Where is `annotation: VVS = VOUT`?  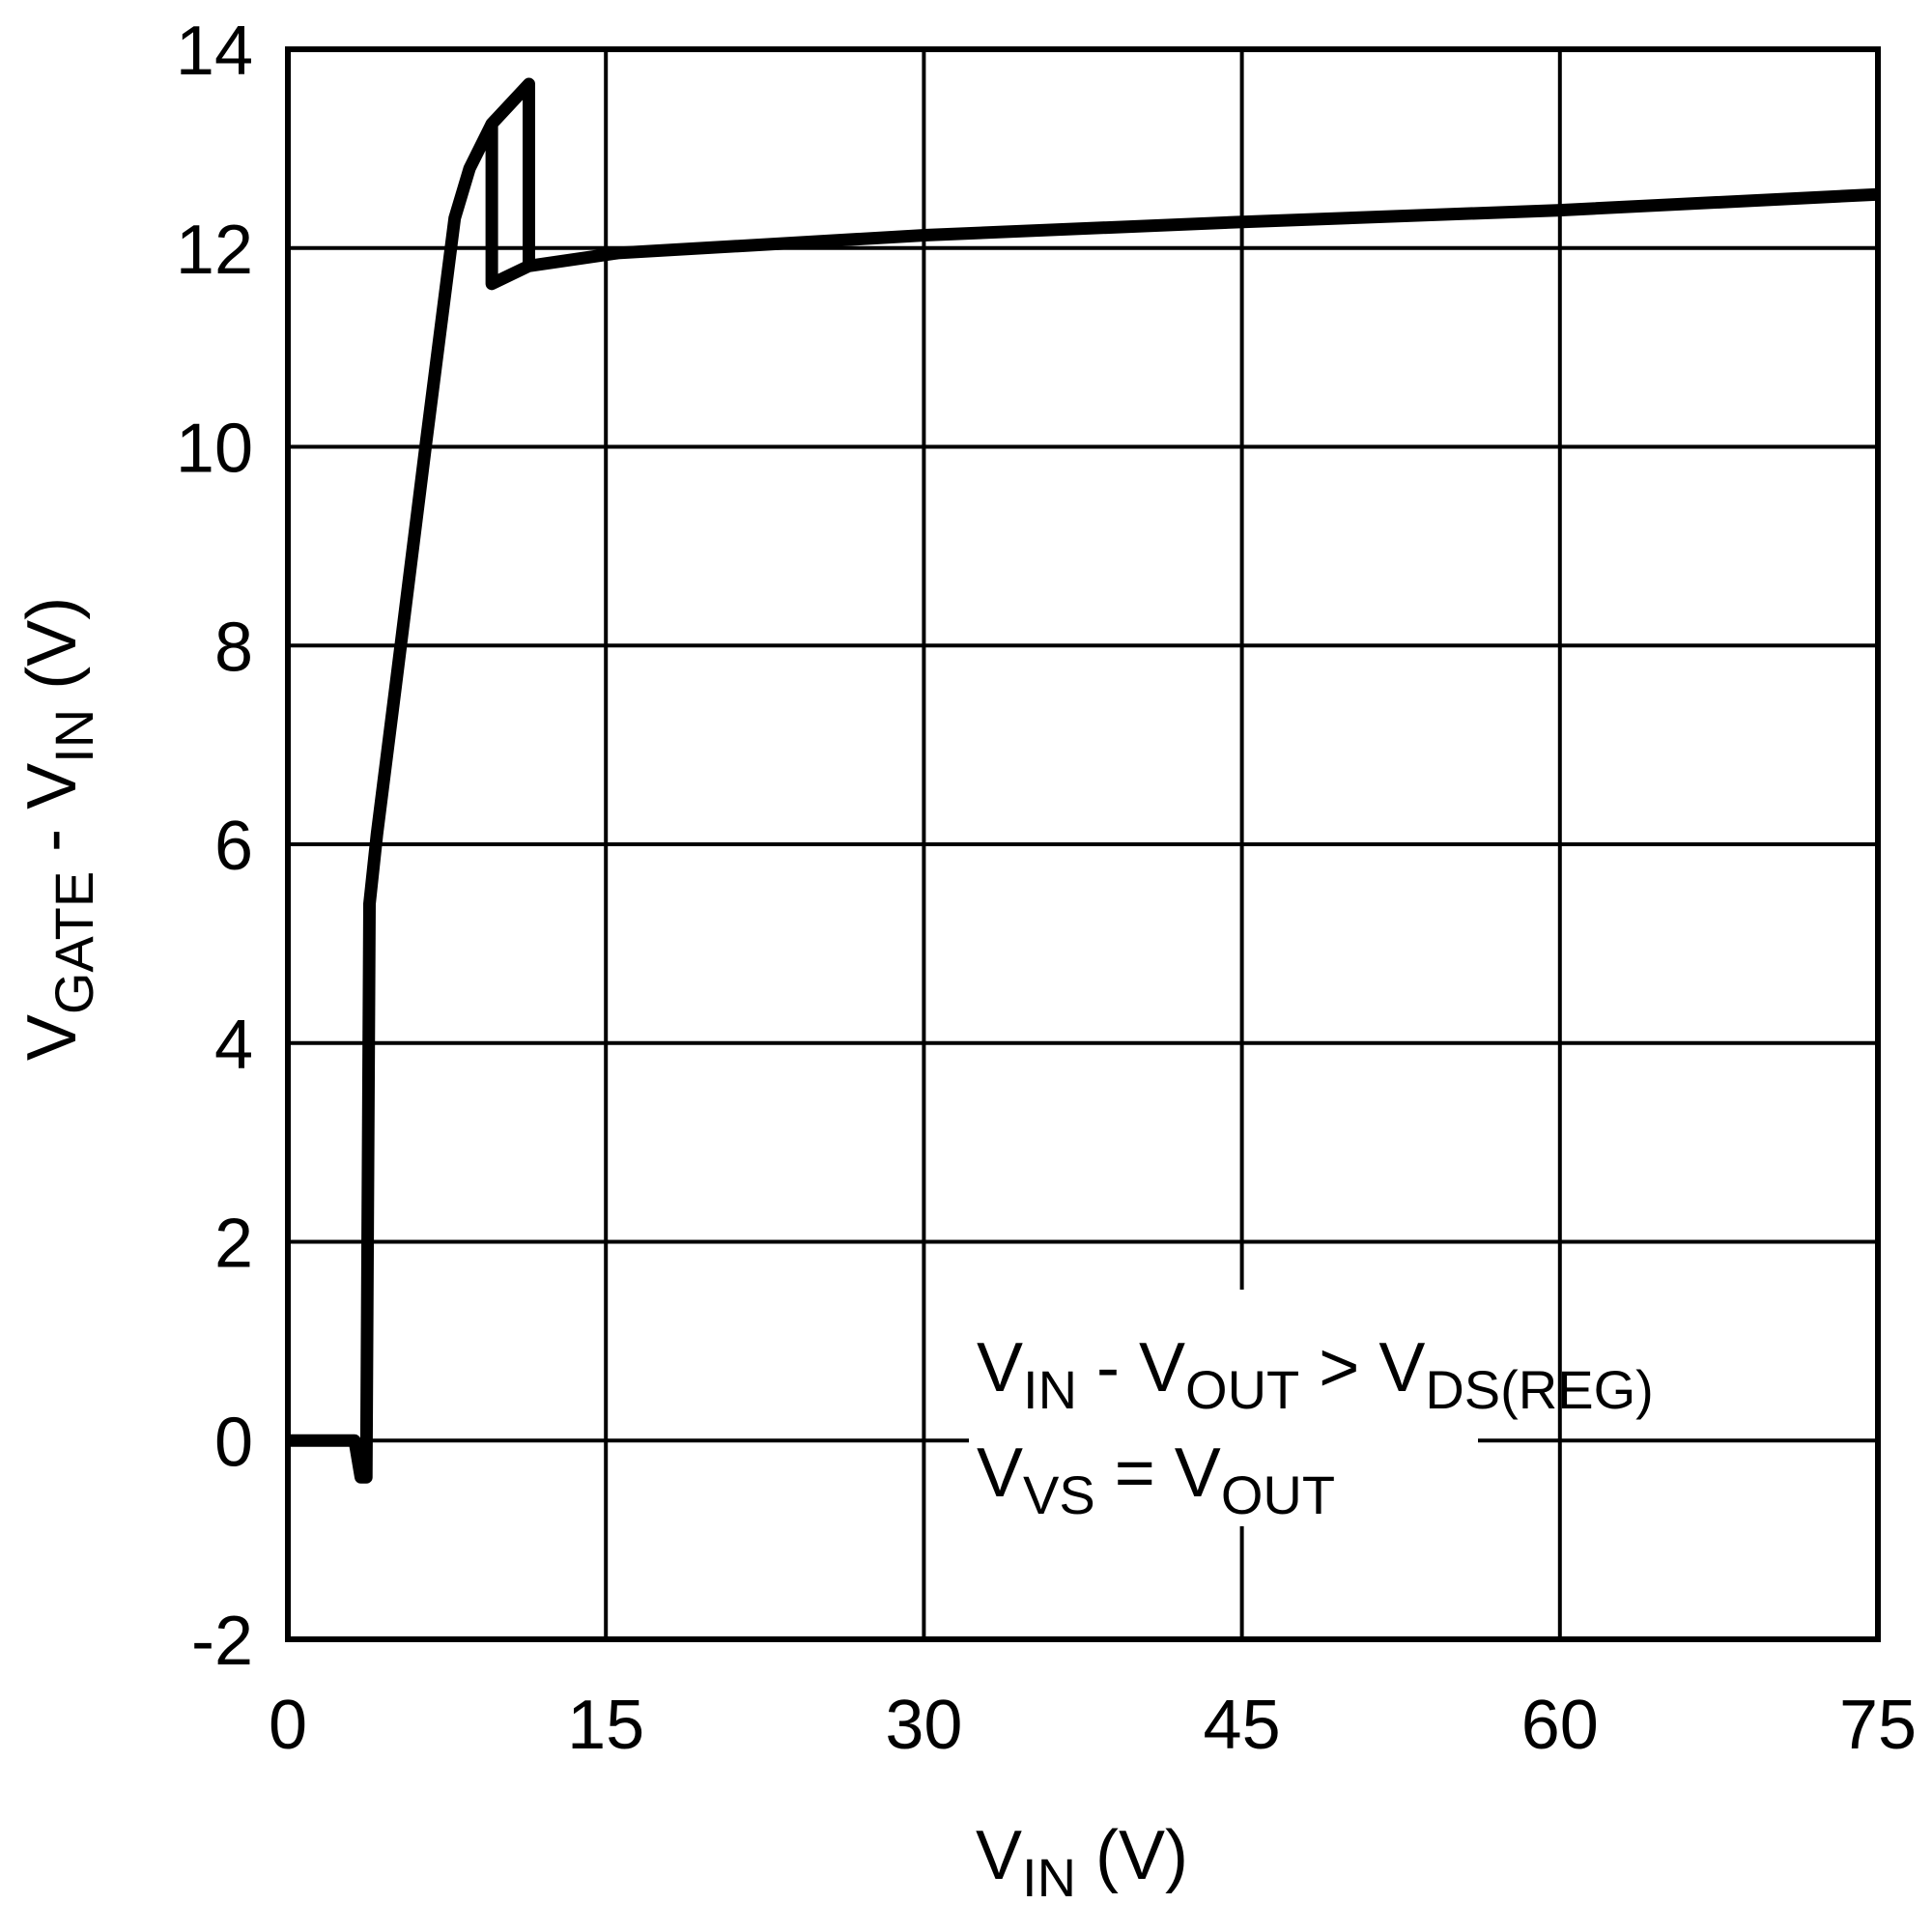 annotation: VVS = VOUT is located at coordinates (1156, 1480).